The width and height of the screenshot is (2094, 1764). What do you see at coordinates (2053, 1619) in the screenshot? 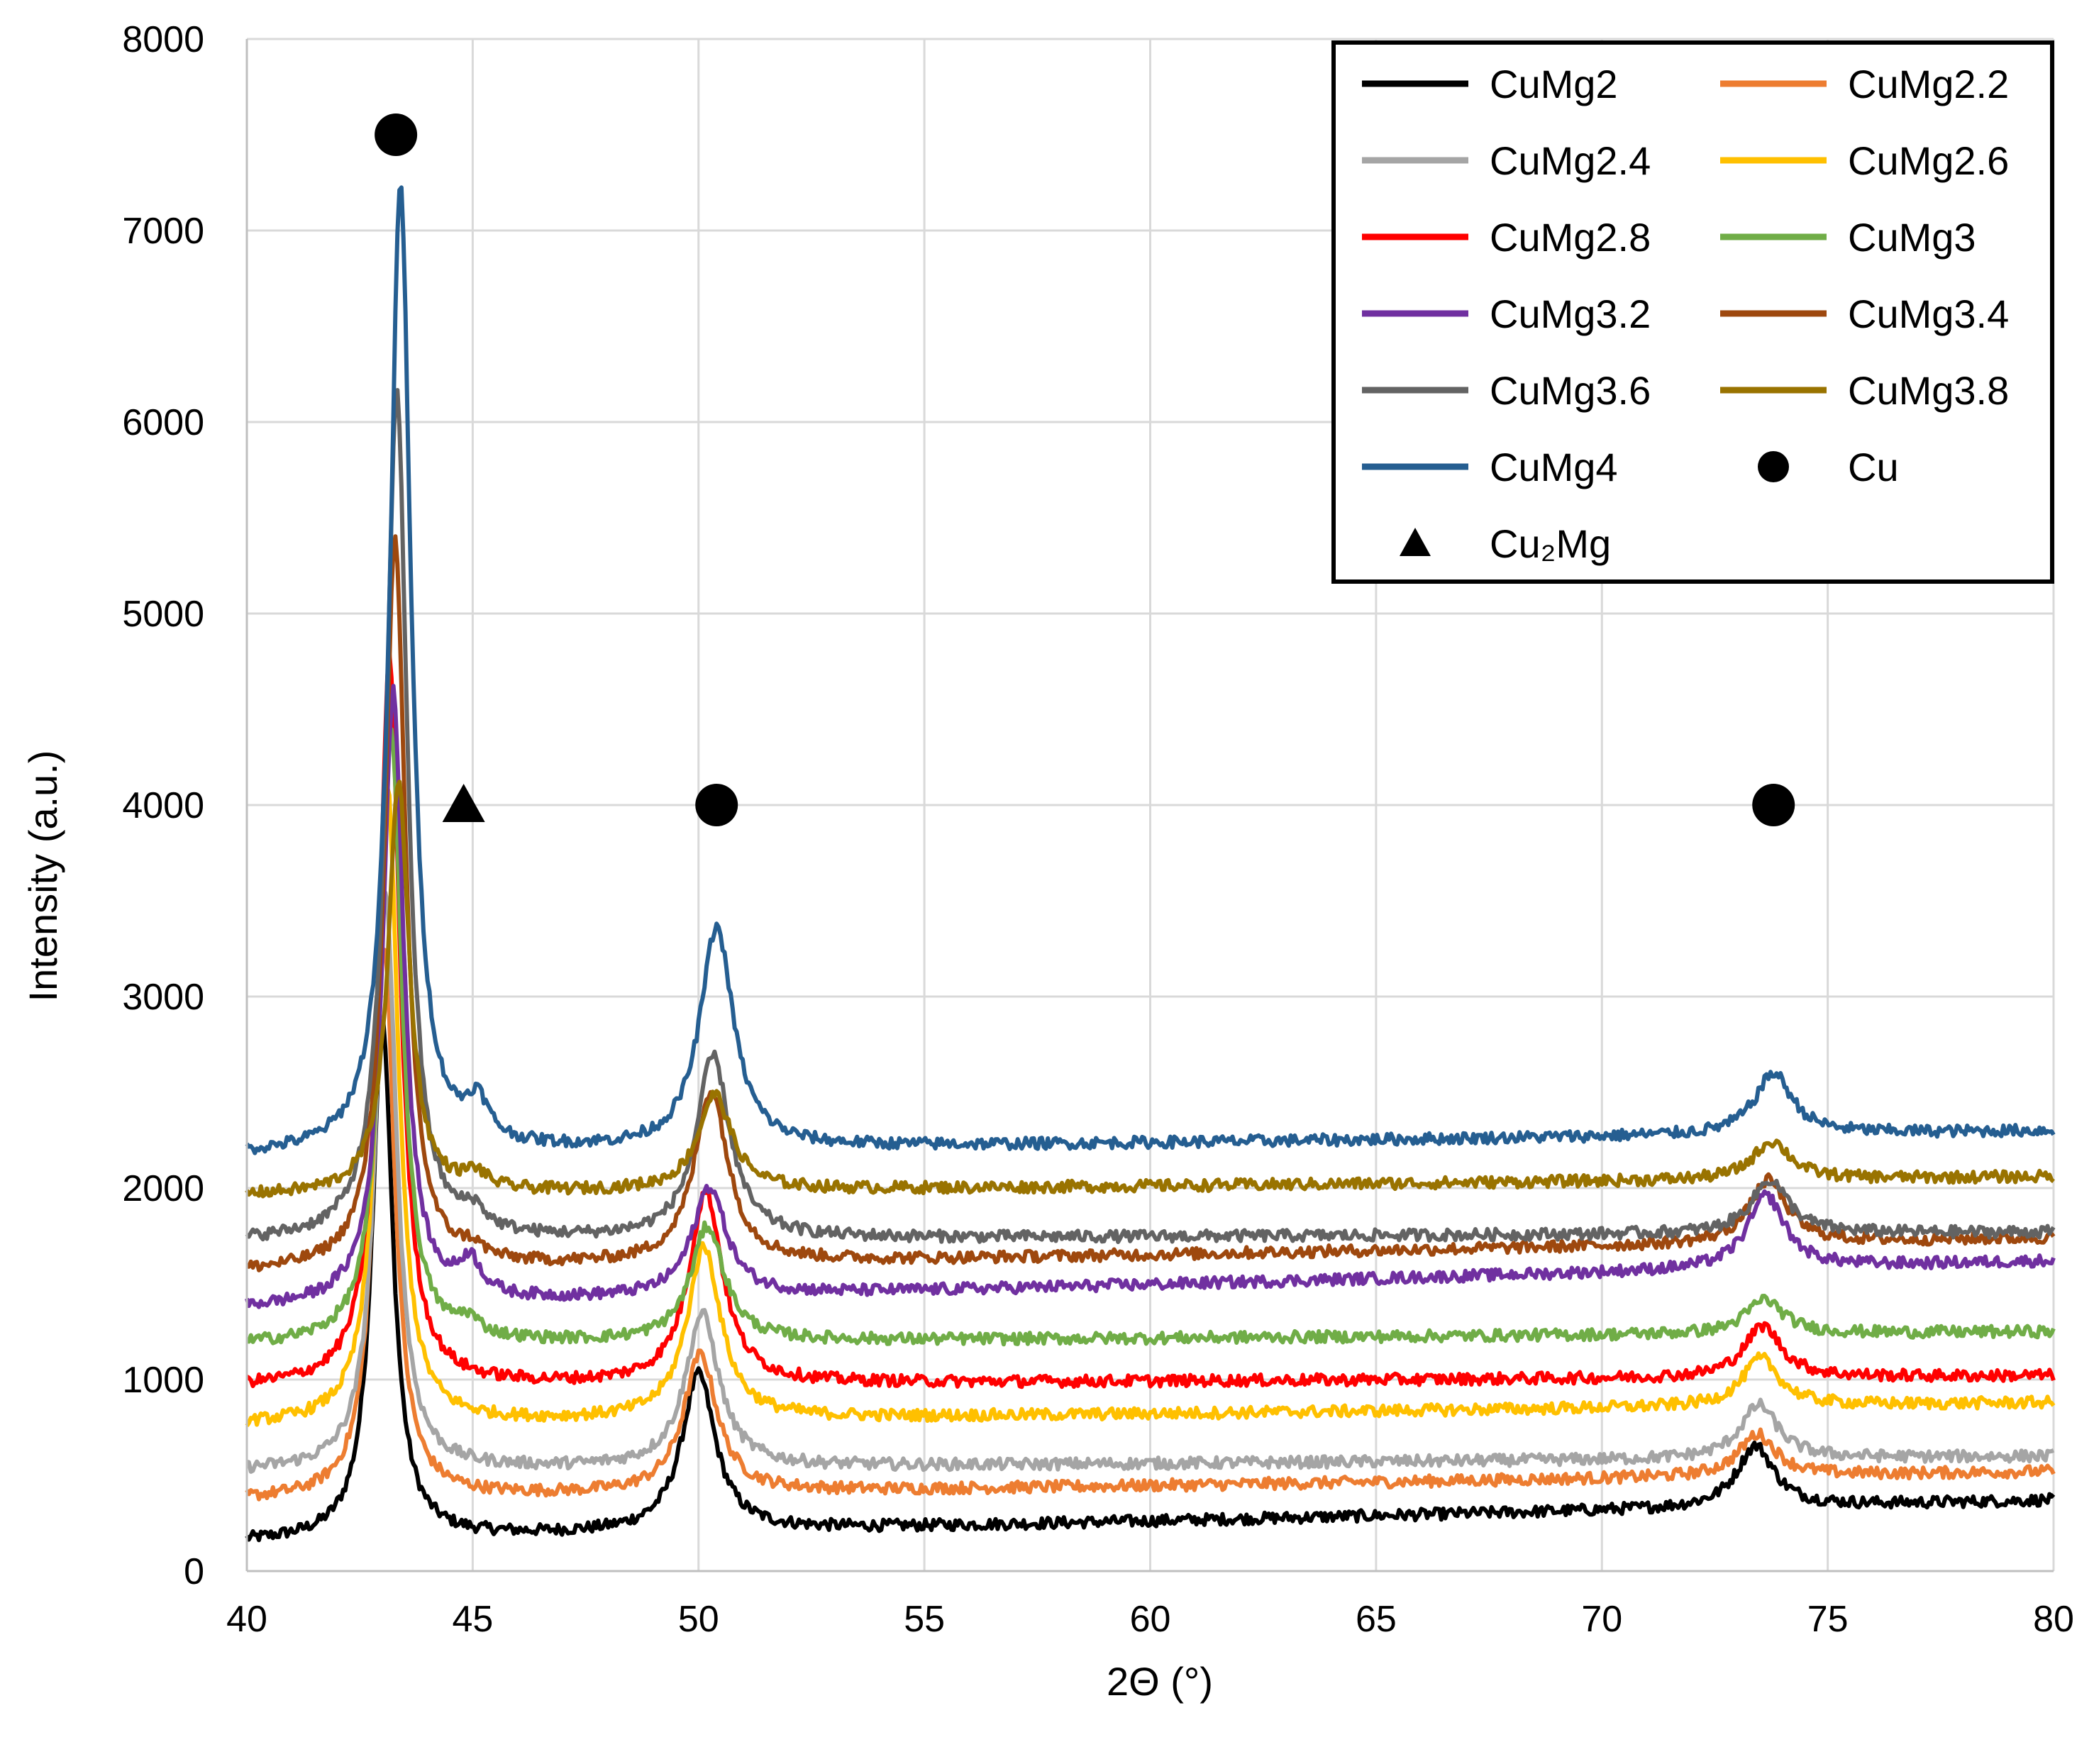
I see `x-tick-label: 80` at bounding box center [2053, 1619].